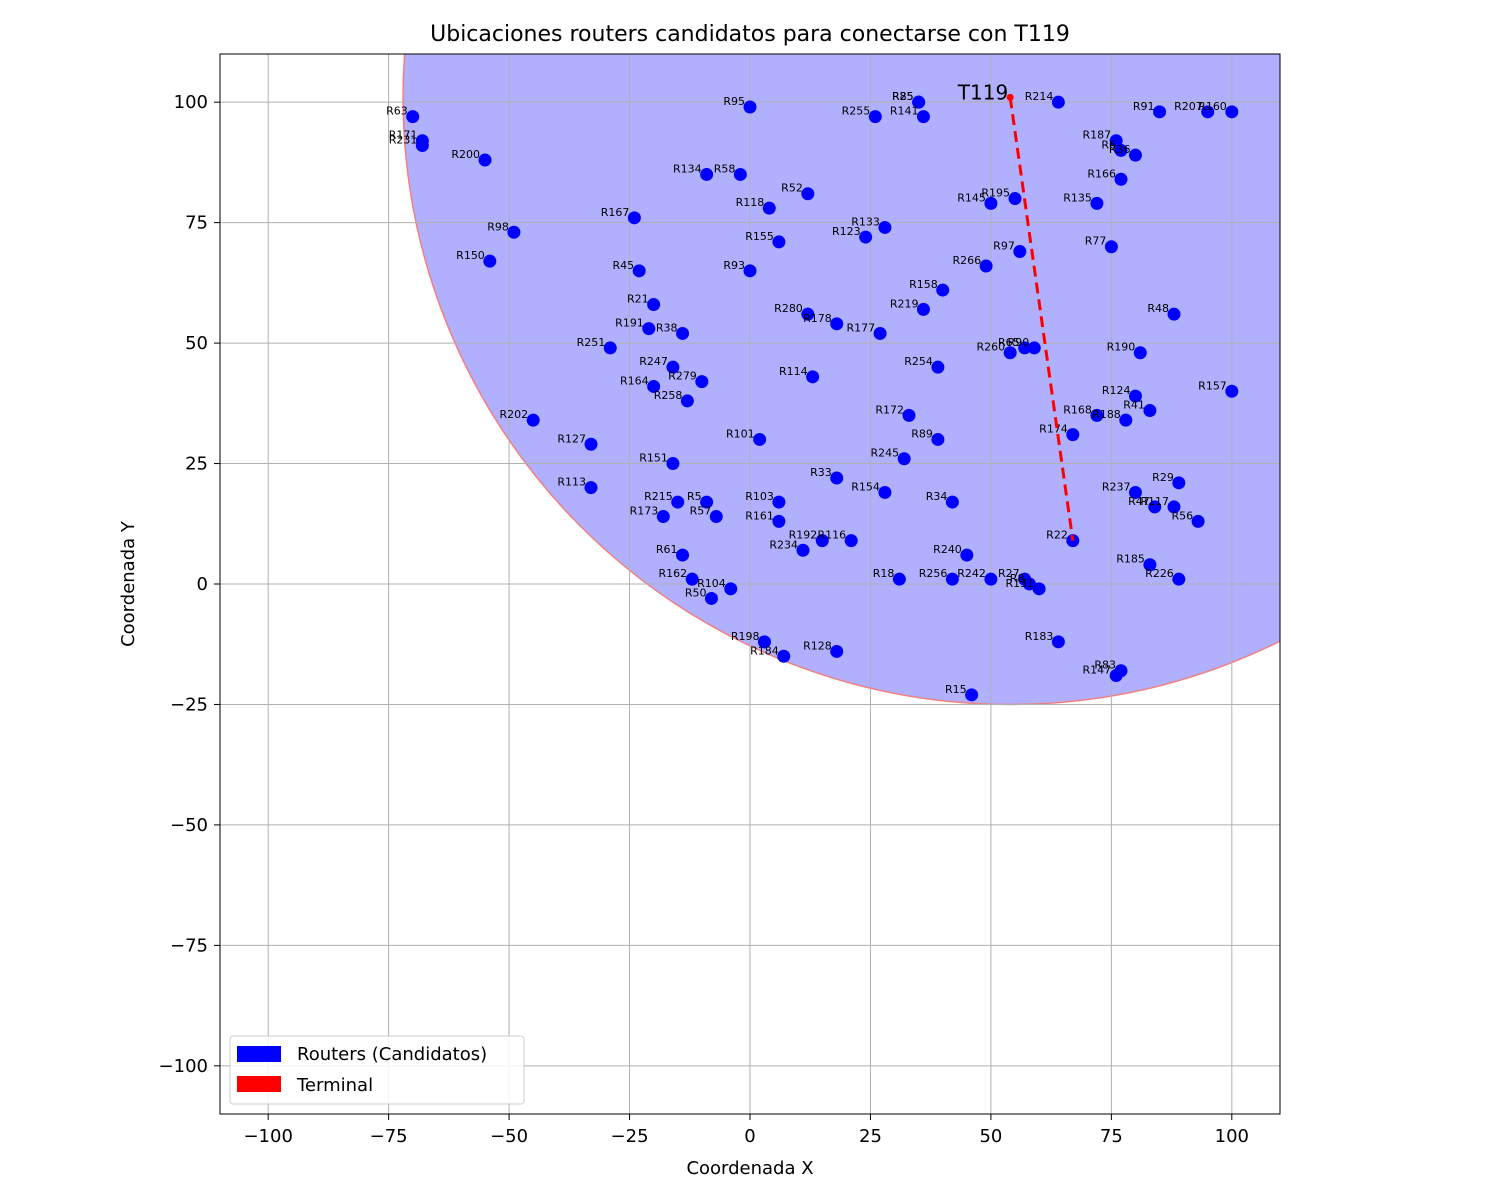 The image size is (1500, 1200). Describe the element at coordinates (658, 496) in the screenshot. I see `router-label: R215` at that location.